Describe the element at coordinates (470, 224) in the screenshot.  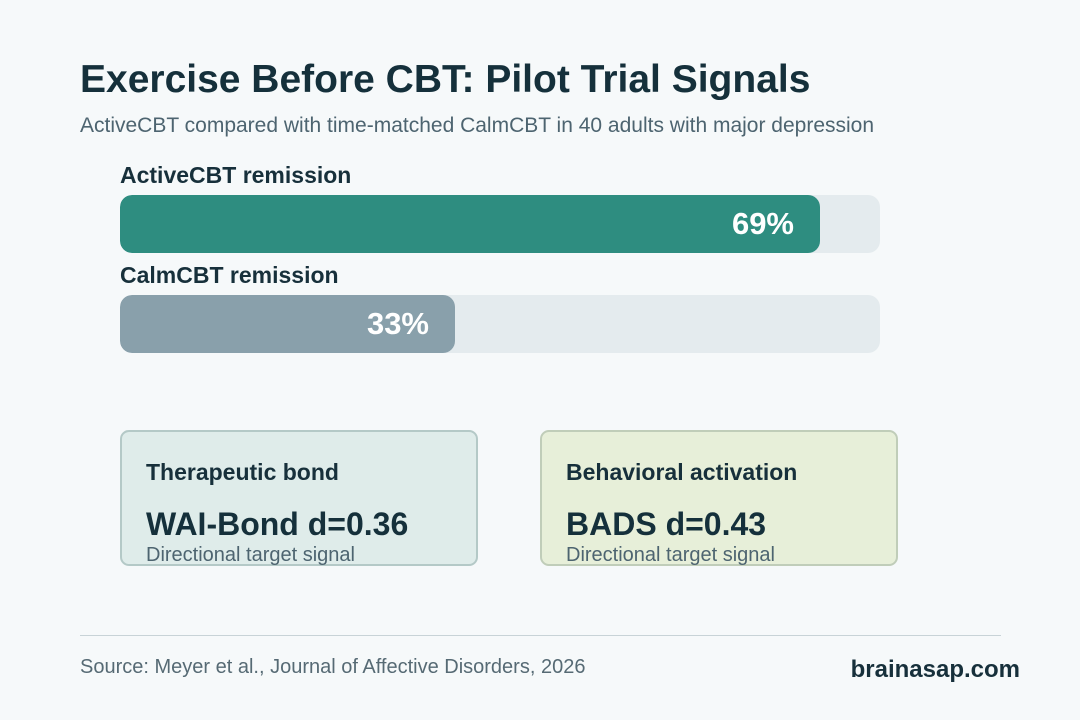
I see `bar-activecbt` at that location.